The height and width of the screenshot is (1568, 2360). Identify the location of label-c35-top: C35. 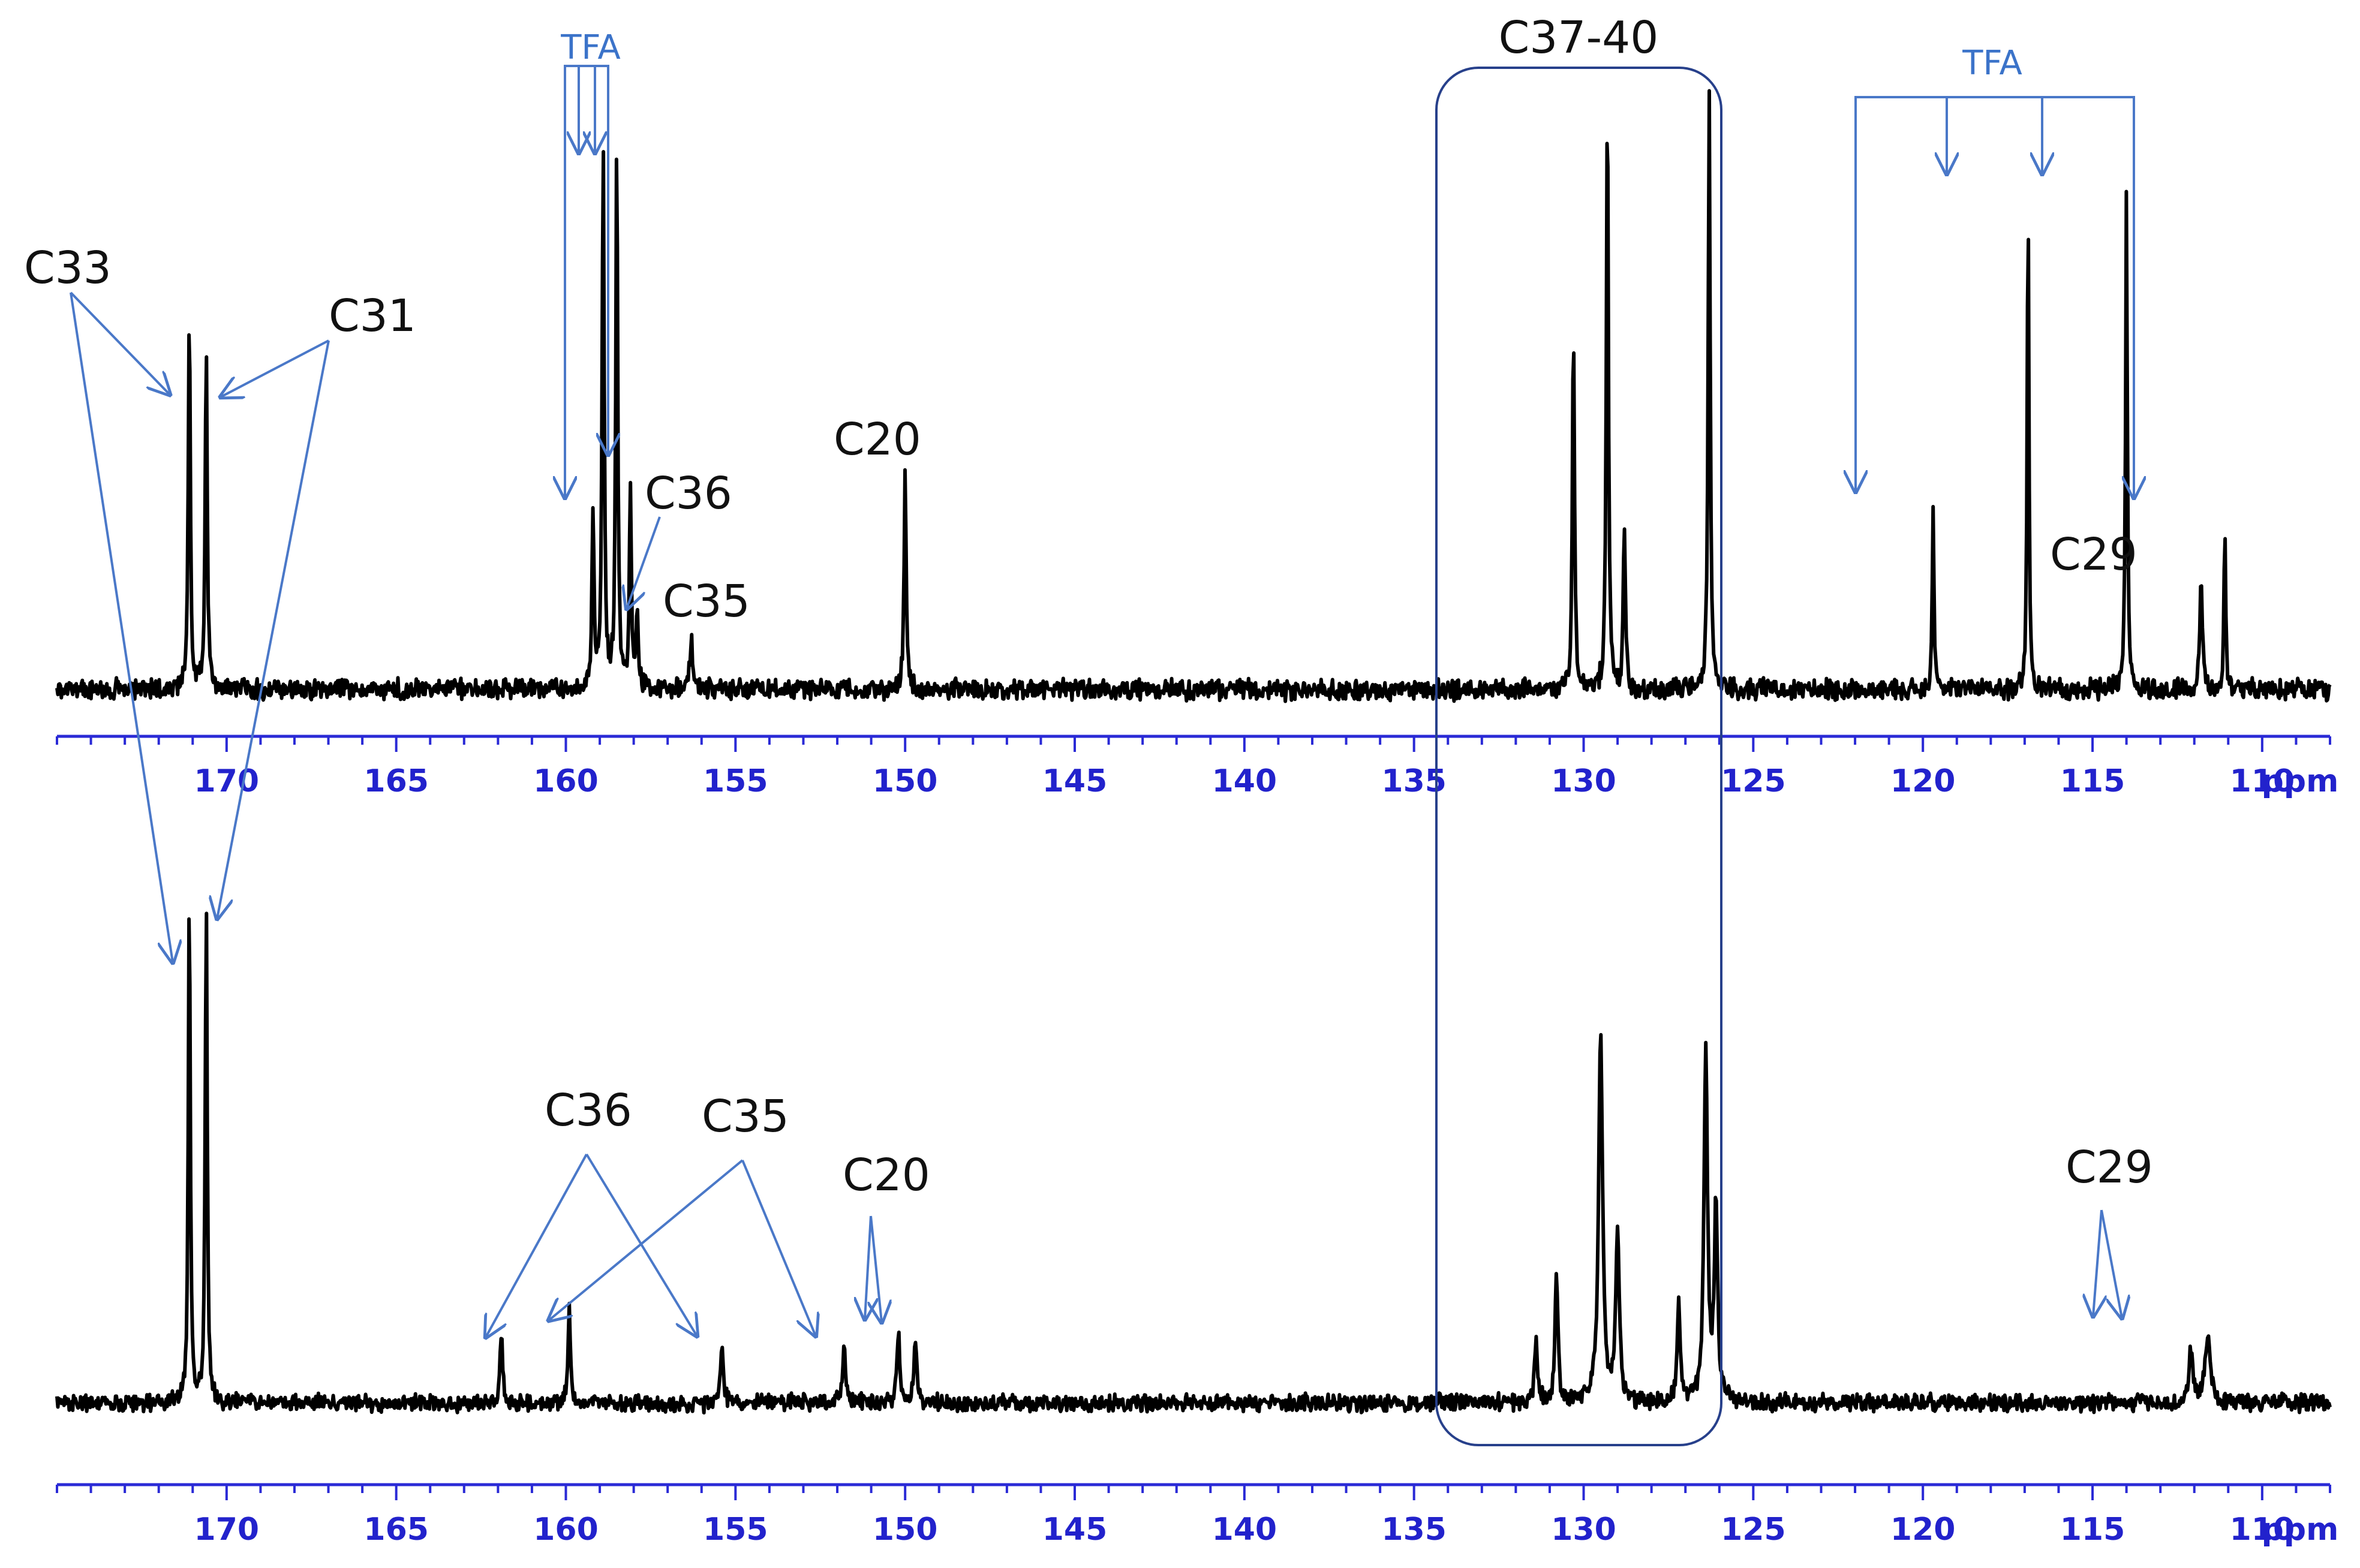
(707, 601).